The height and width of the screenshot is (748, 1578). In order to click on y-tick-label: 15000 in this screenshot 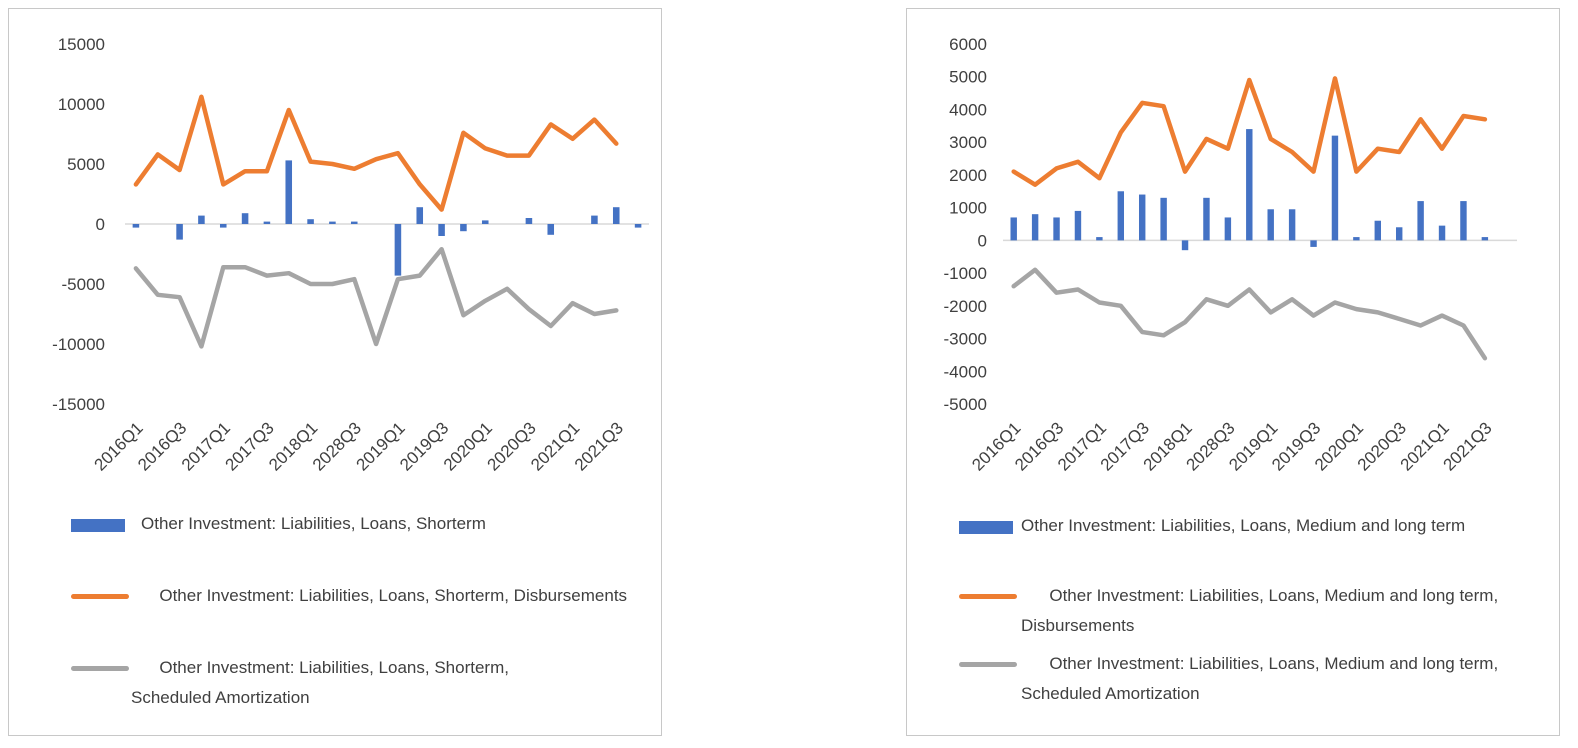, I will do `click(81, 44)`.